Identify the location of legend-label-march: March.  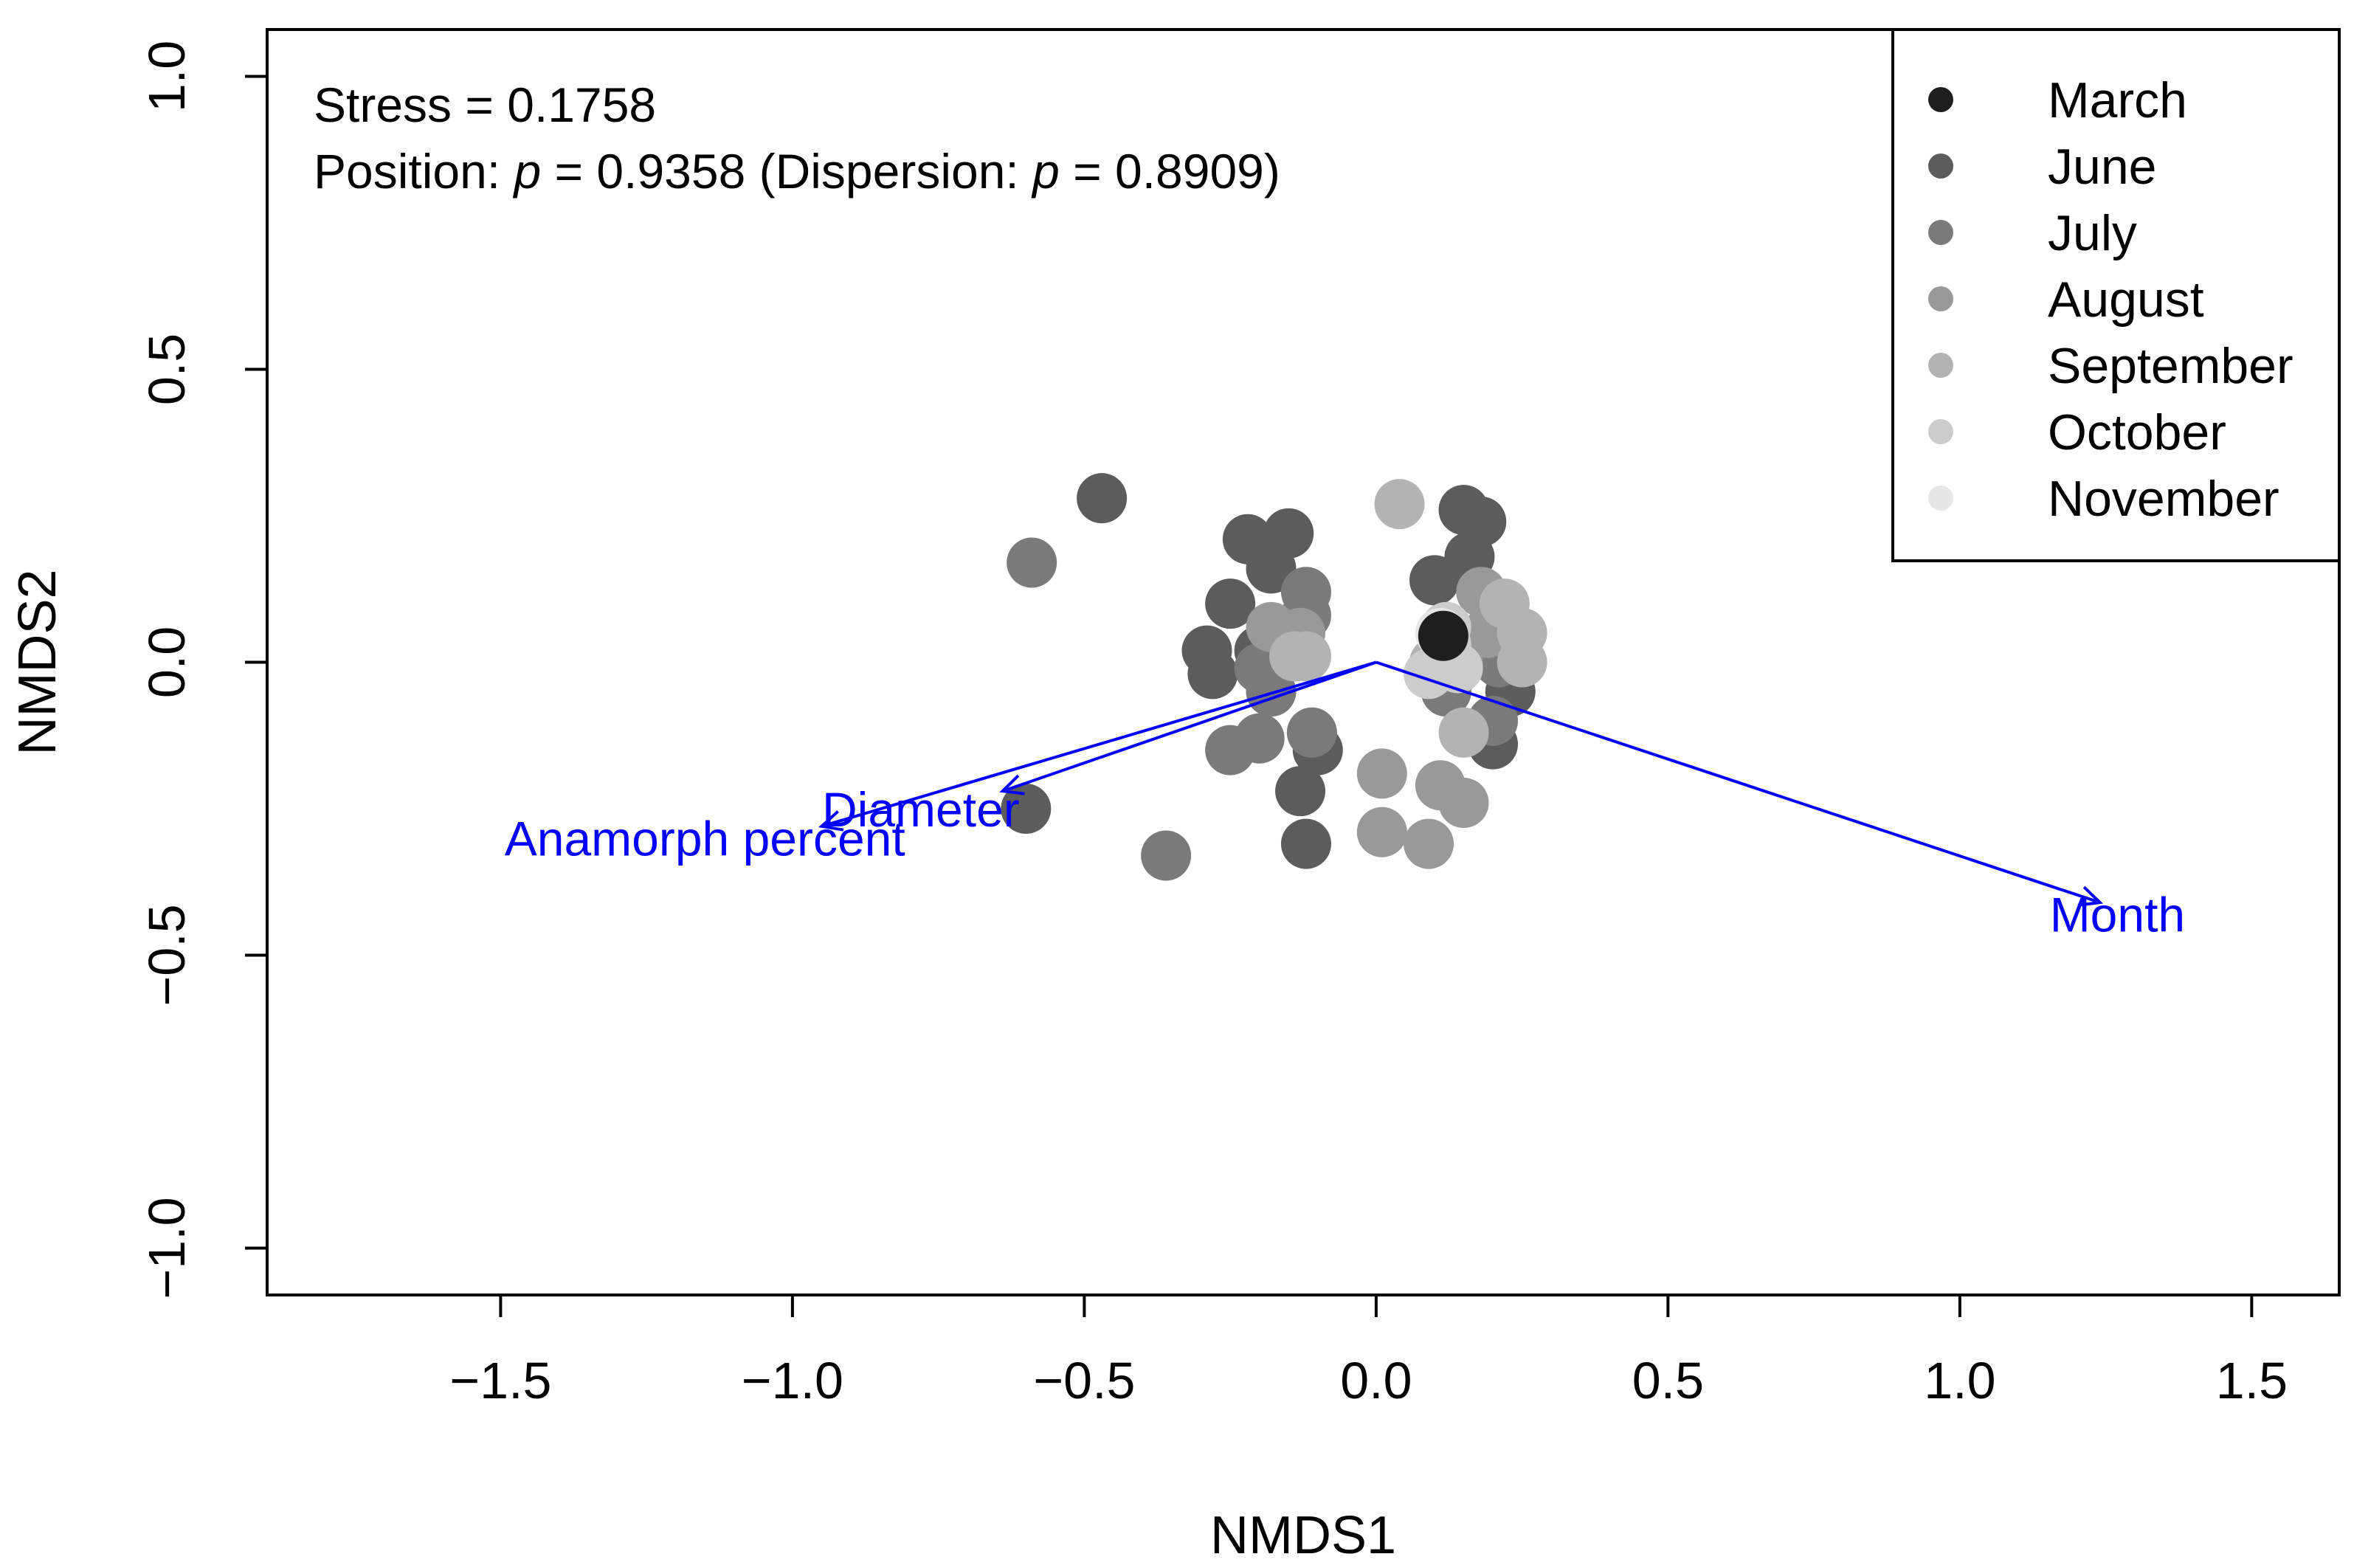
(2117, 100).